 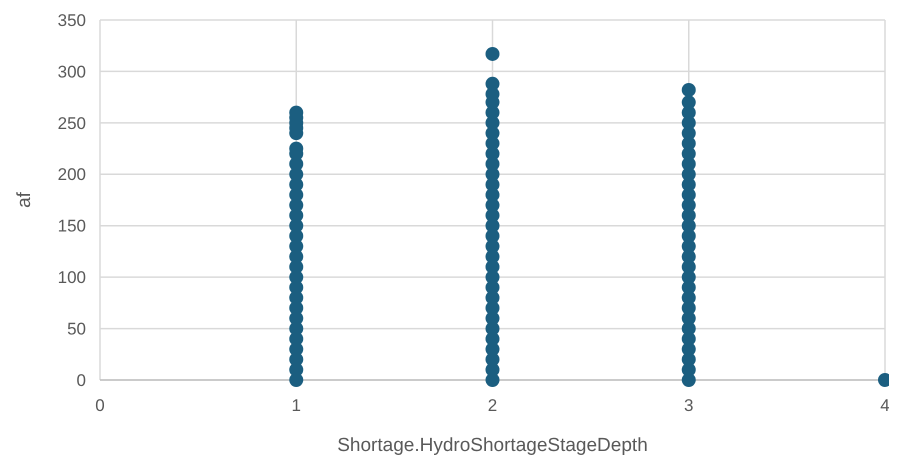 I want to click on x-tick-label: 0, so click(x=100, y=405).